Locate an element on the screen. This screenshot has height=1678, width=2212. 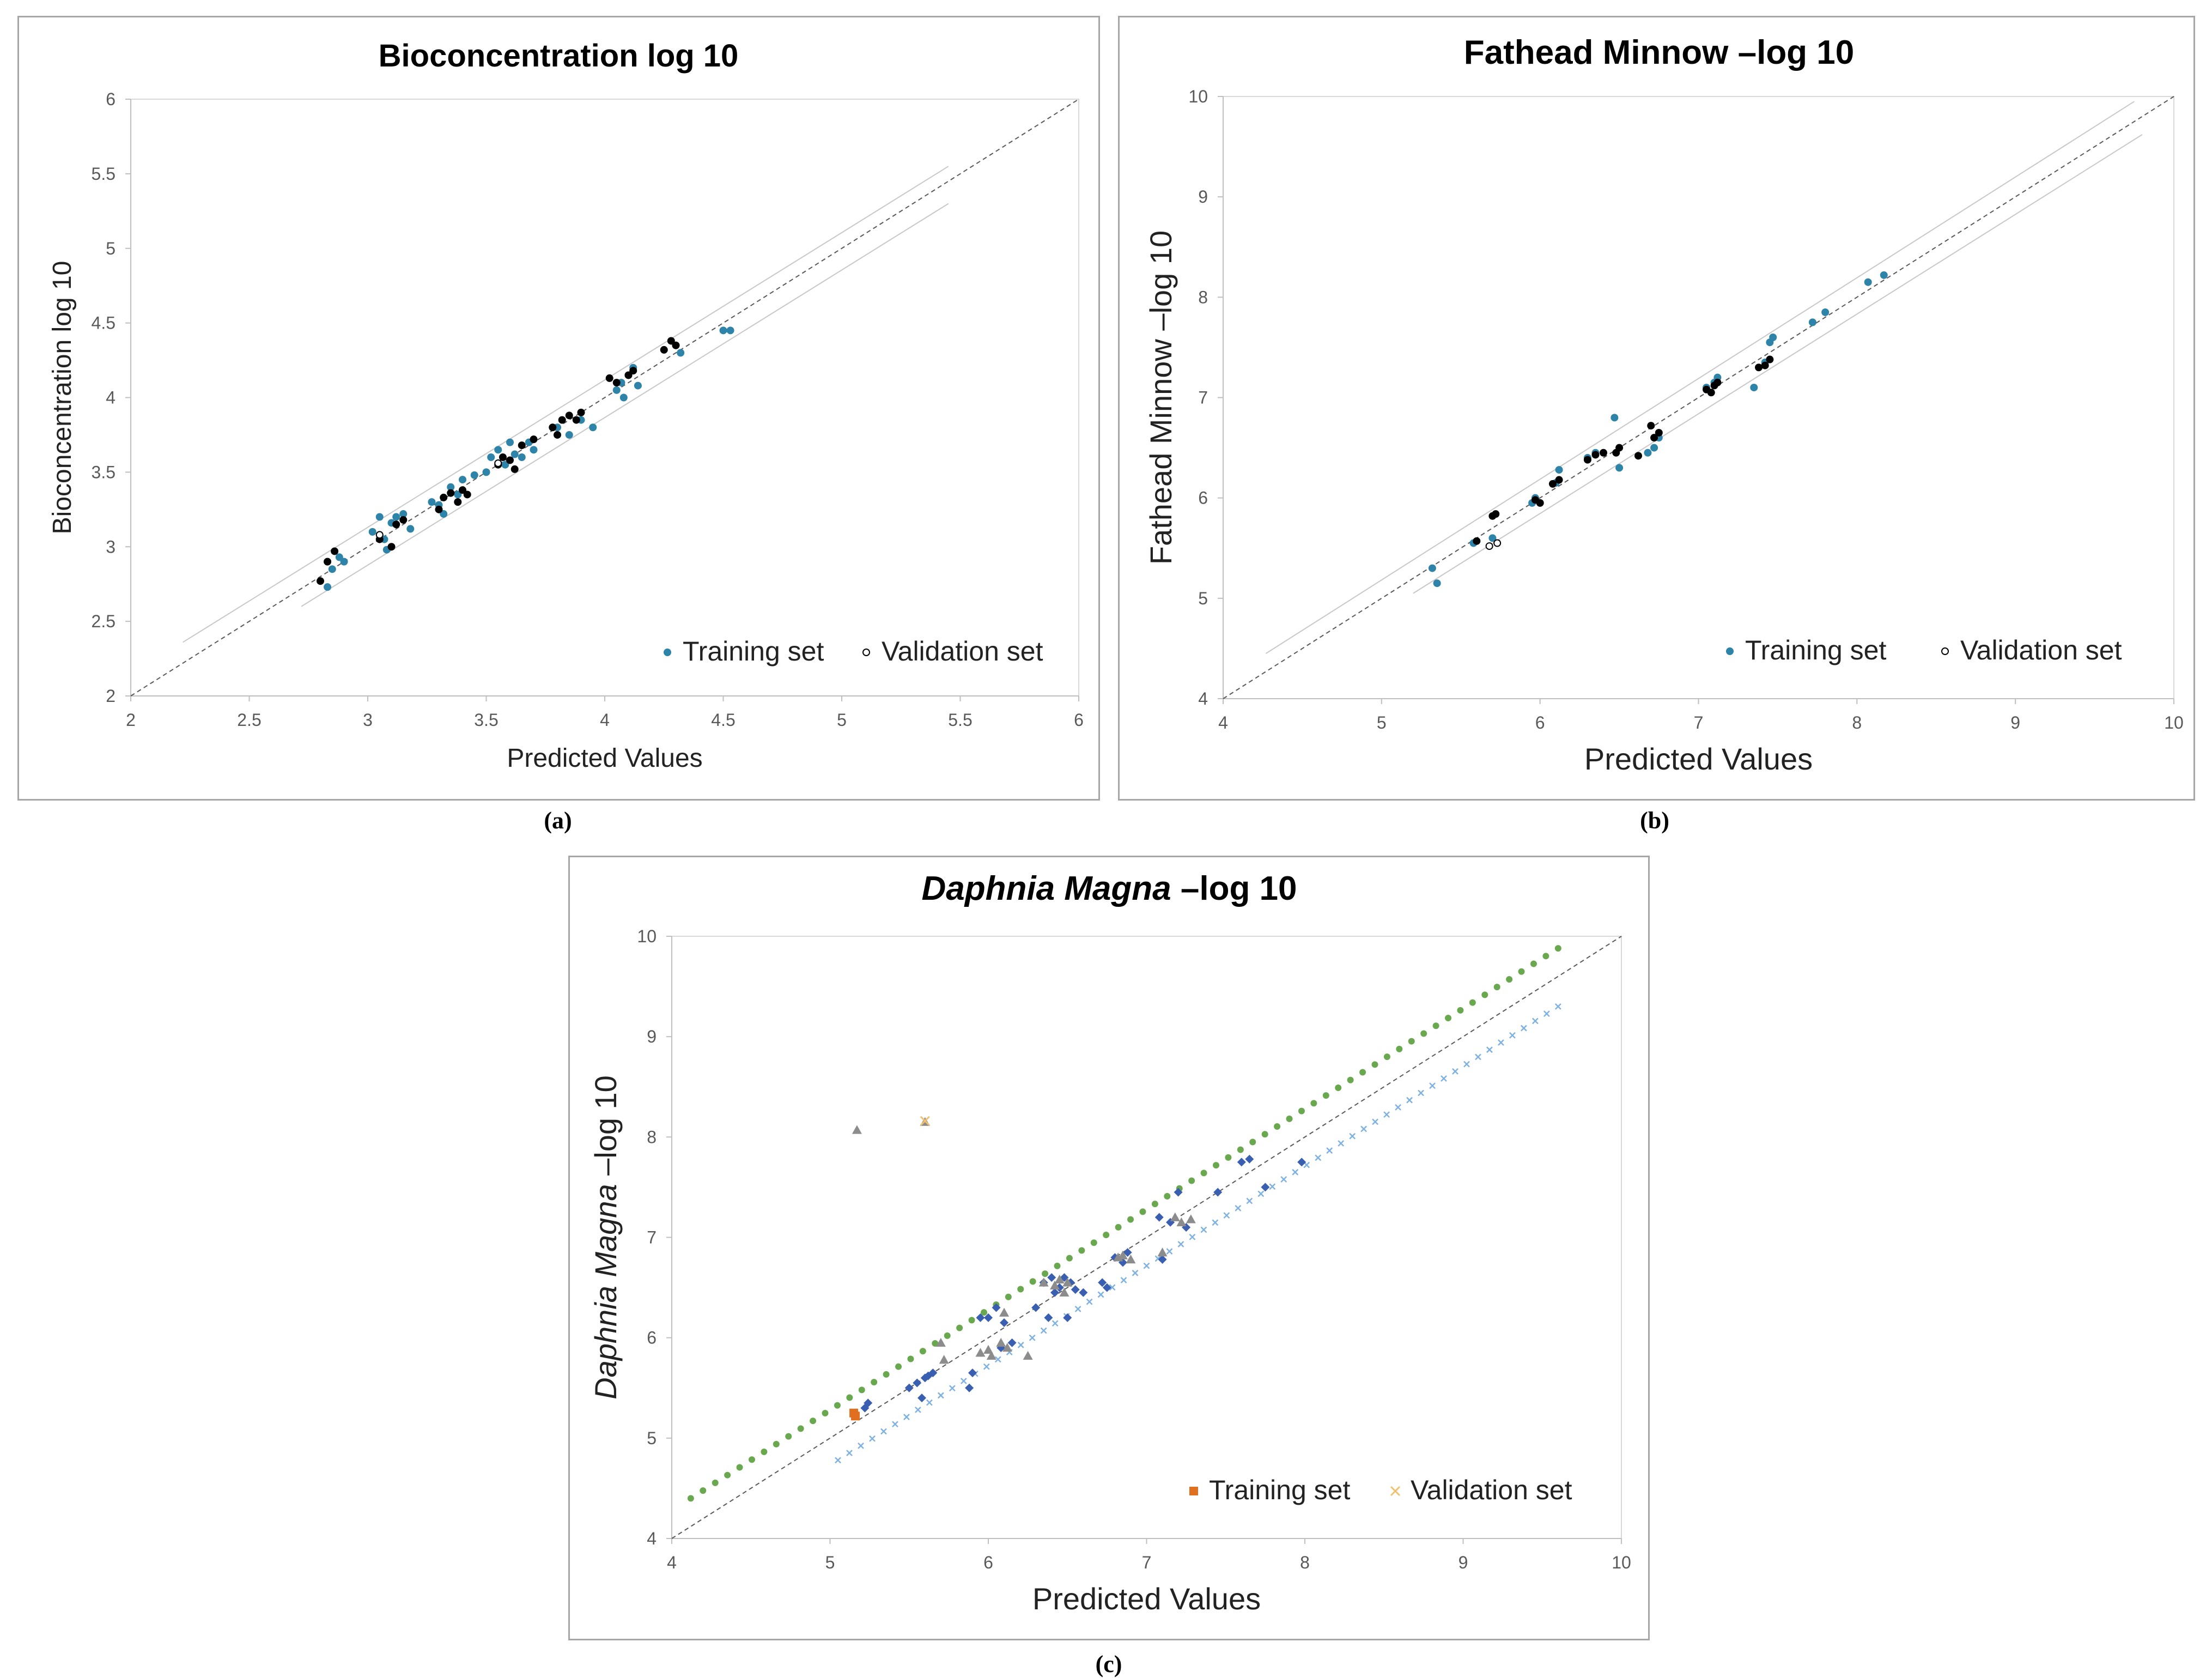
y-axis-label: Daphnia Magna –log 10 is located at coordinates (605, 1237).